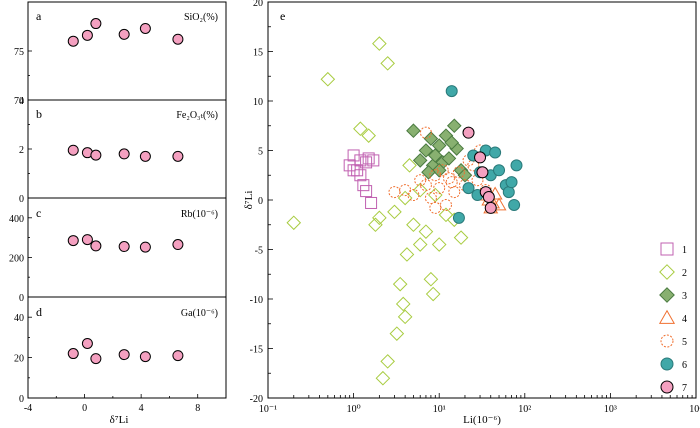 The image size is (700, 428). I want to click on panel-c-y-tick-label: 0, so click(21, 298).